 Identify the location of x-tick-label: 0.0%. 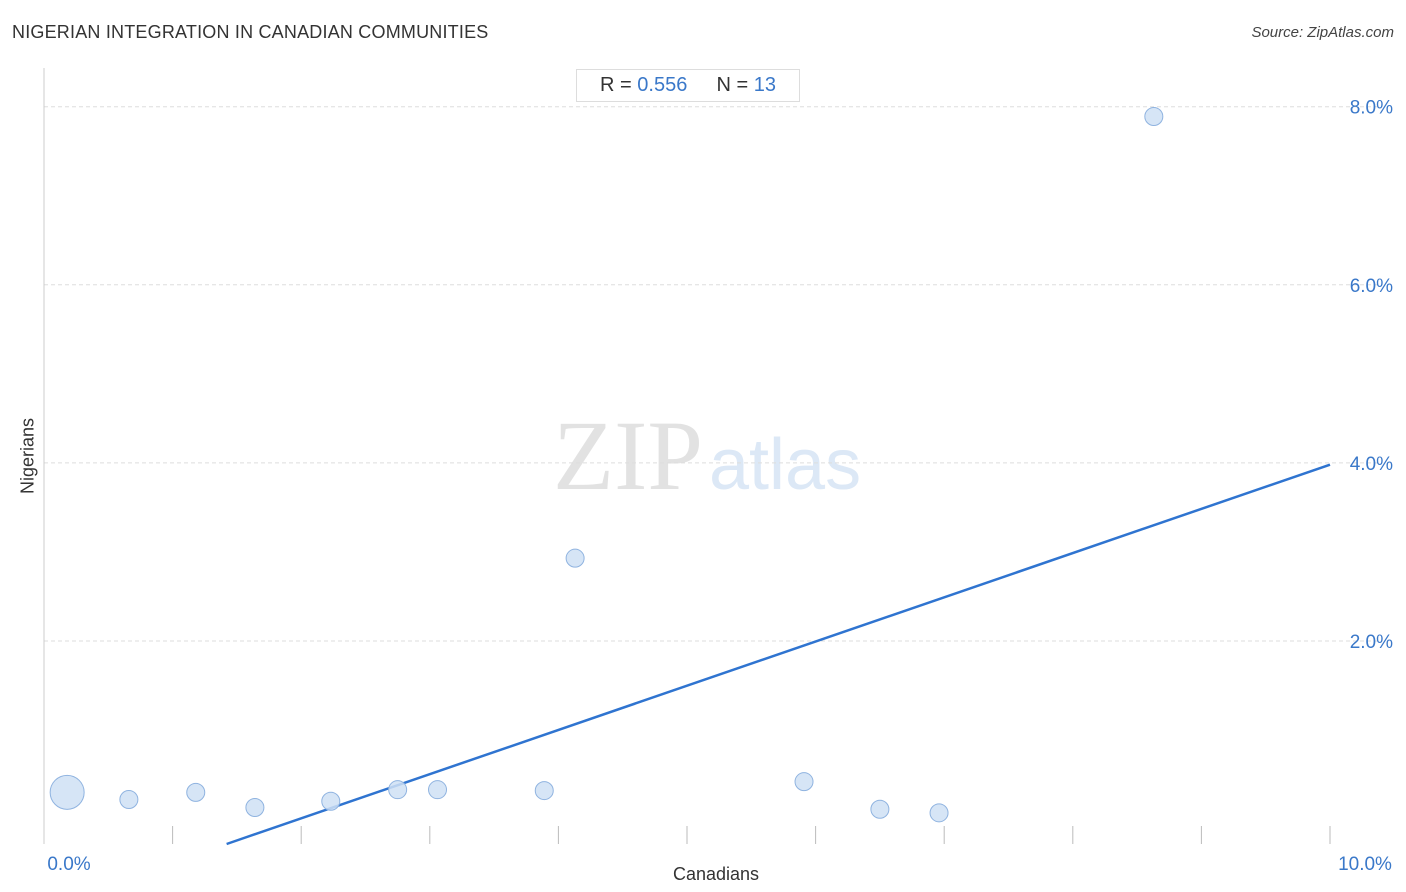
(68, 864).